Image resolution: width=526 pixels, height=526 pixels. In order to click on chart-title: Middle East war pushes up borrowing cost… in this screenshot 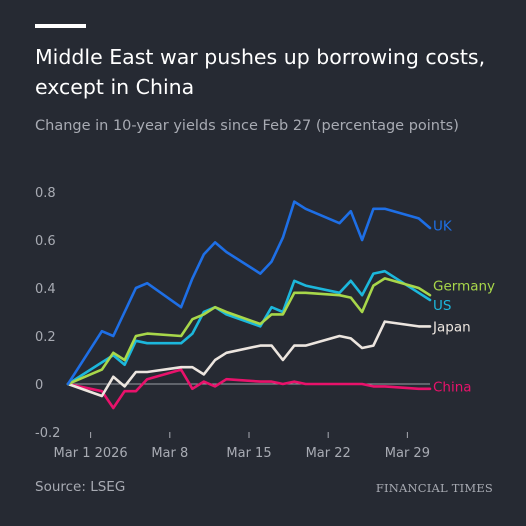, I will do `click(260, 72)`.